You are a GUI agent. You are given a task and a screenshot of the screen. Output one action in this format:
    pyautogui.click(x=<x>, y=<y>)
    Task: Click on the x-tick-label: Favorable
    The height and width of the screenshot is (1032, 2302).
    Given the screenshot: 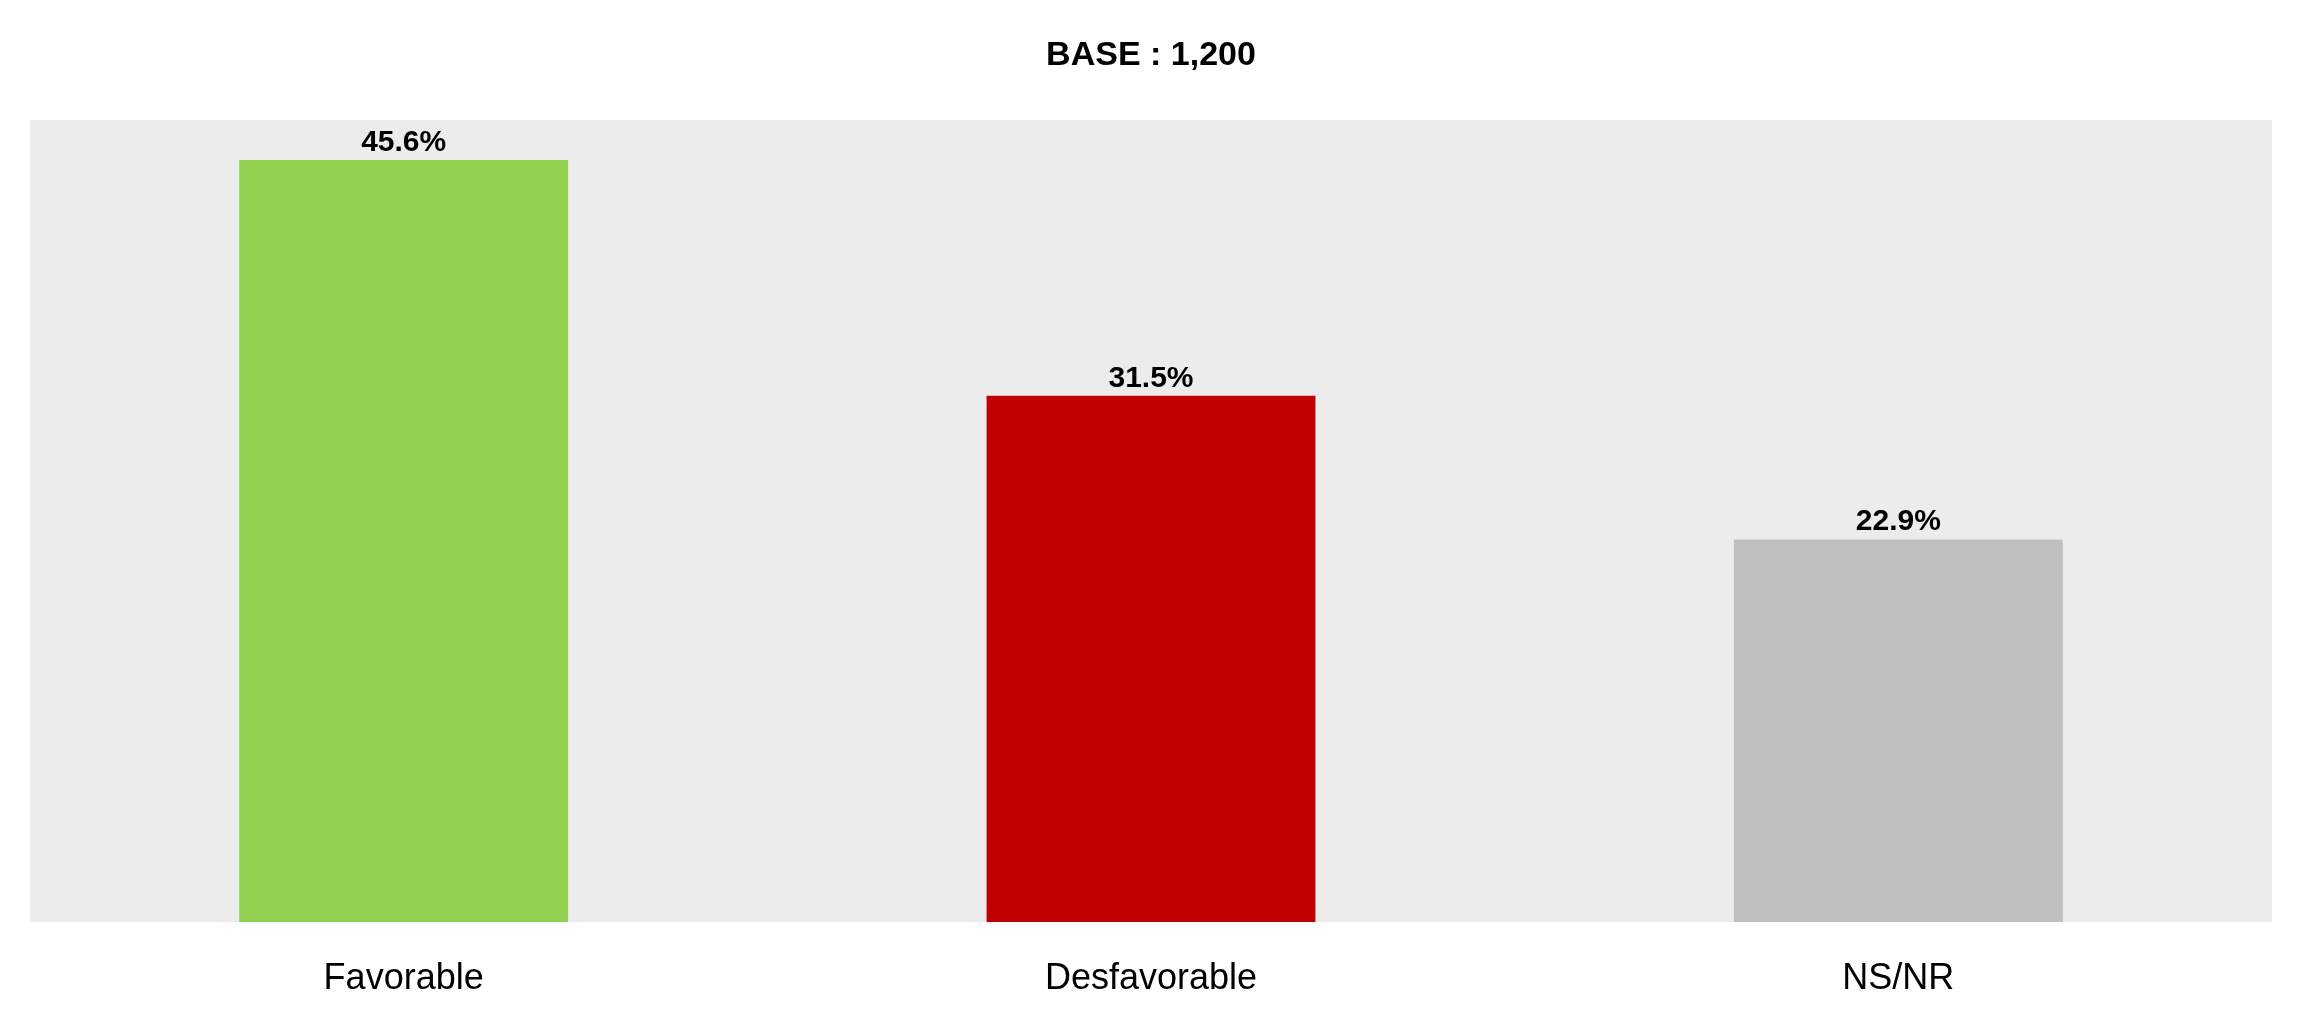 What is the action you would take?
    pyautogui.click(x=403, y=976)
    